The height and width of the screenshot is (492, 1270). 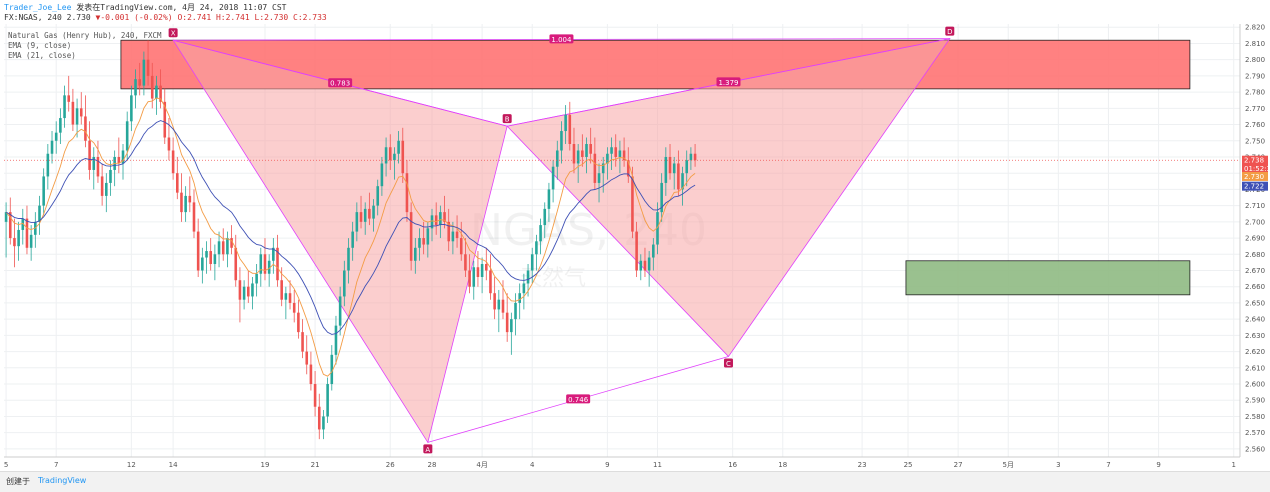 What do you see at coordinates (1255, 449) in the screenshot?
I see `price-tick-label: 2.560` at bounding box center [1255, 449].